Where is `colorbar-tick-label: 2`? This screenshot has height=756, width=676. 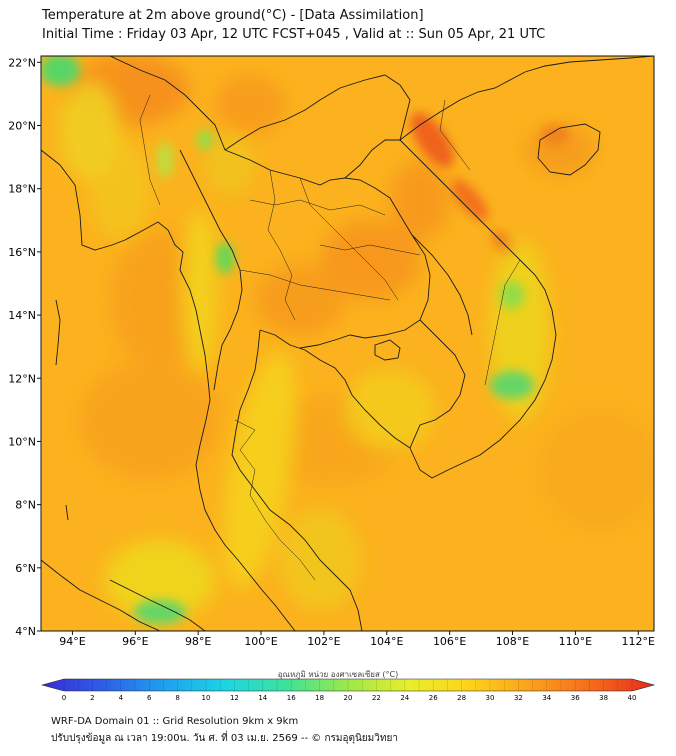 colorbar-tick-label: 2 is located at coordinates (92, 698).